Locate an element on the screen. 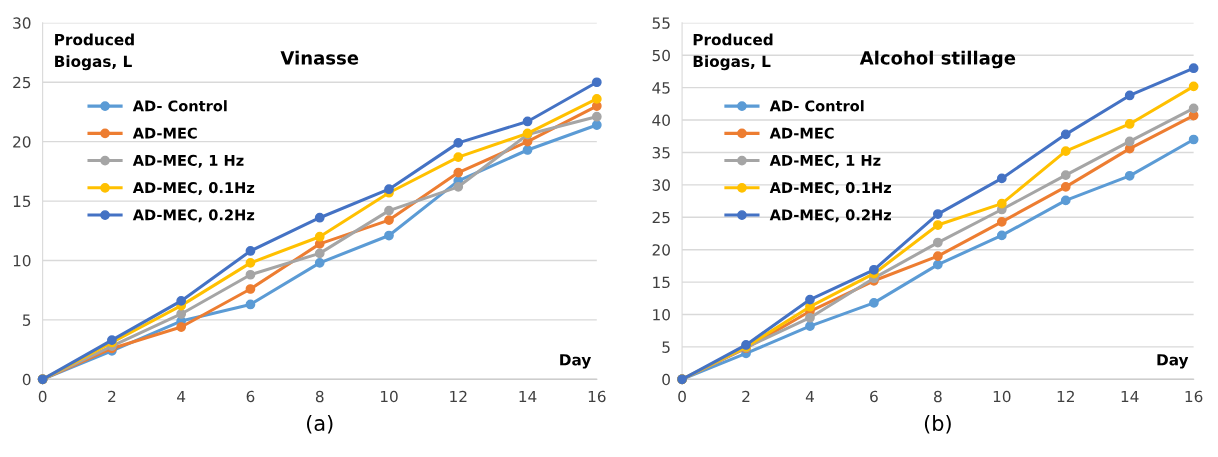 Image resolution: width=1218 pixels, height=457 pixels. y-tick-label: 5 is located at coordinates (666, 347).